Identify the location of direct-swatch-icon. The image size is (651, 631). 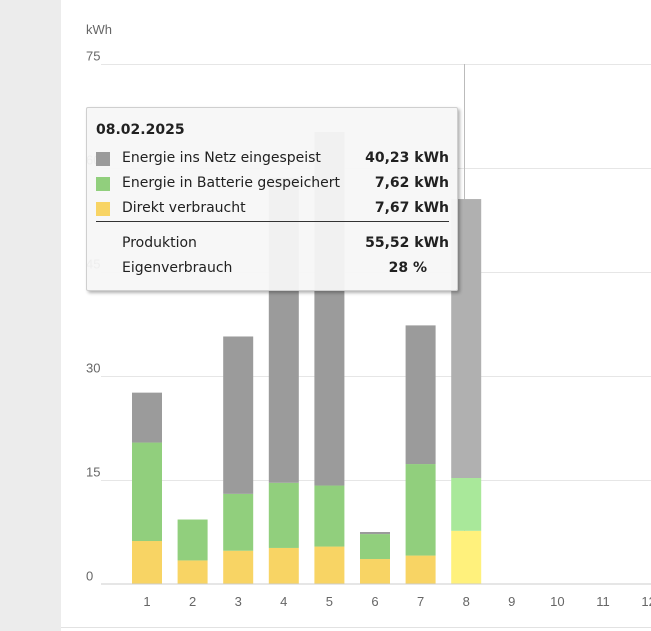
(103, 209).